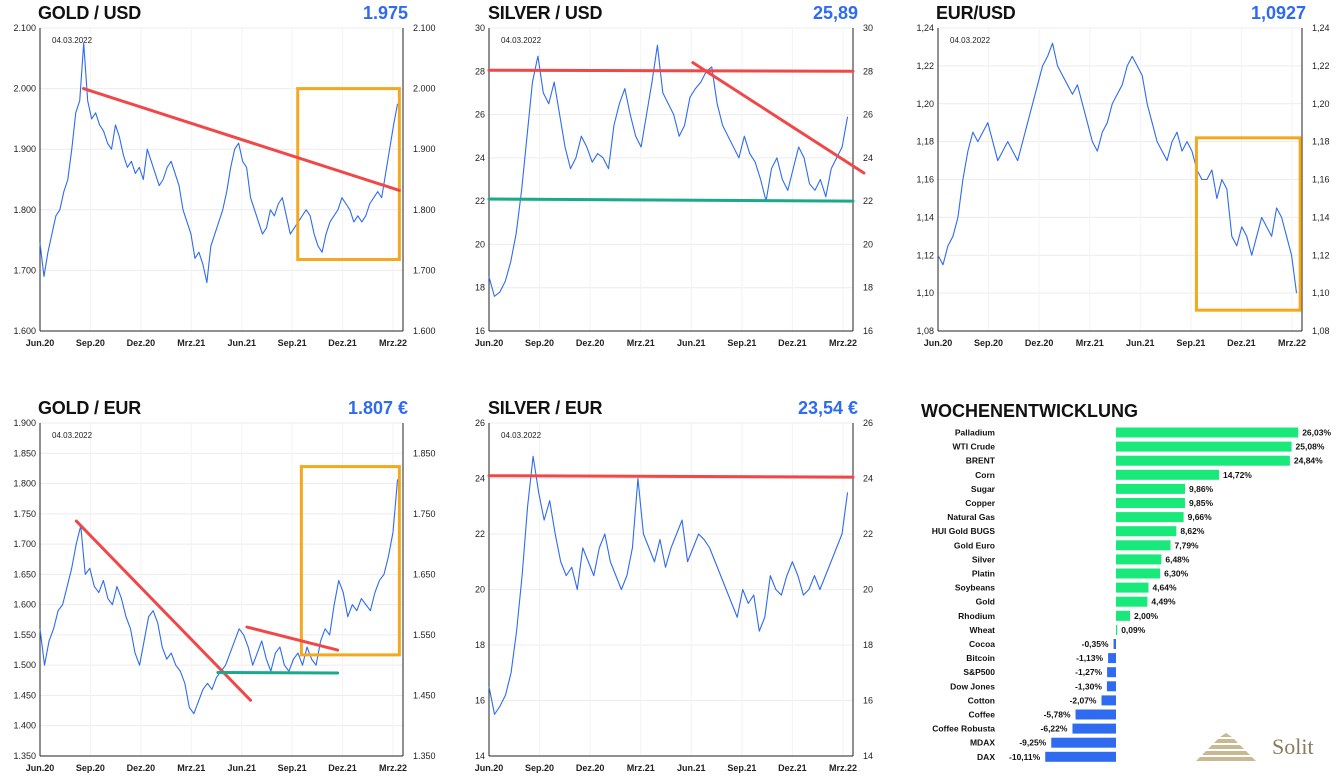  Describe the element at coordinates (1150, 517) in the screenshot. I see `bar-natural-gas` at that location.